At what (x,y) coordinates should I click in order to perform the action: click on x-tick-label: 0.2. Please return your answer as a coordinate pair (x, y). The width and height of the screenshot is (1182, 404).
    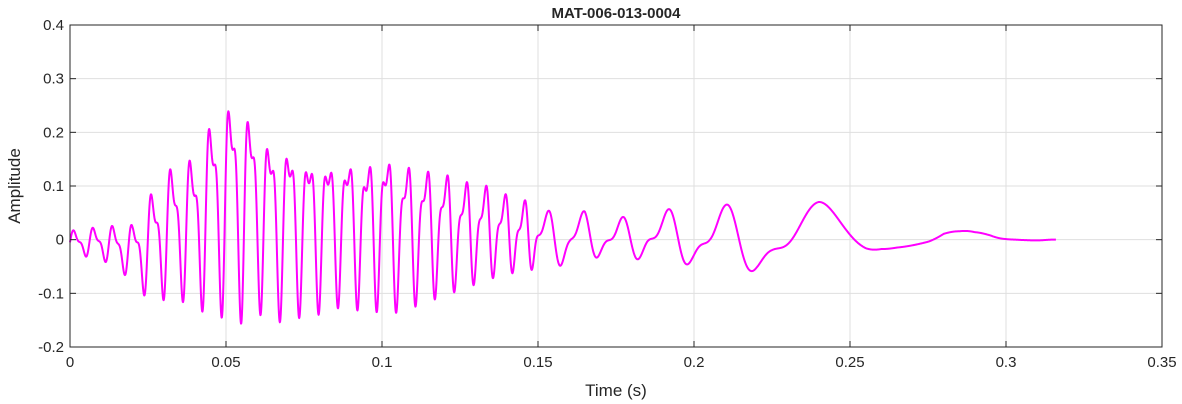
    Looking at the image, I should click on (694, 362).